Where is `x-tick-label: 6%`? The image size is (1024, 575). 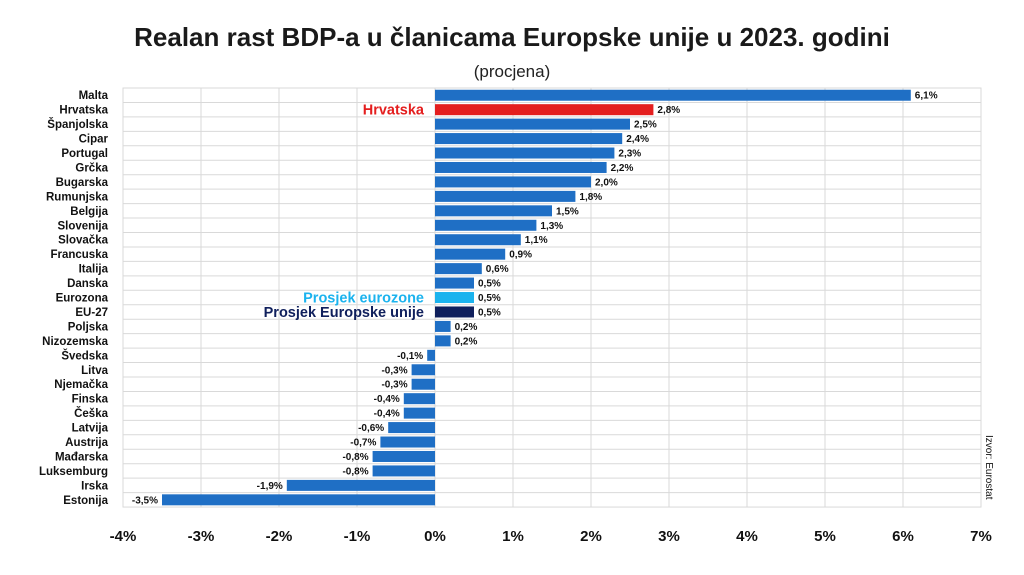
x-tick-label: 6% is located at coordinates (903, 536).